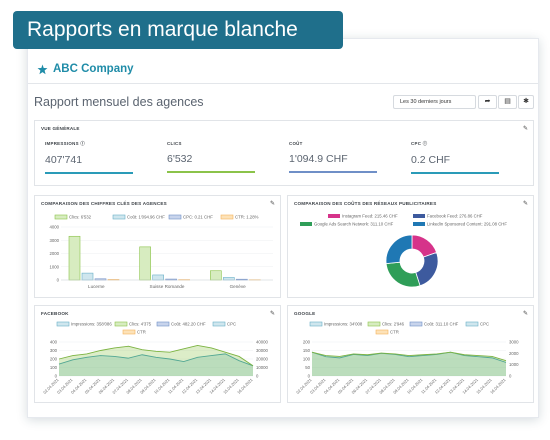  I want to click on y-tick-label: 50, so click(307, 367).